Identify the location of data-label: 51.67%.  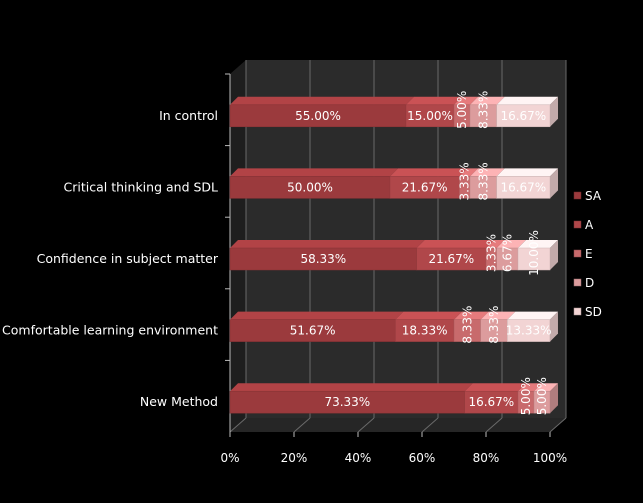
(313, 331).